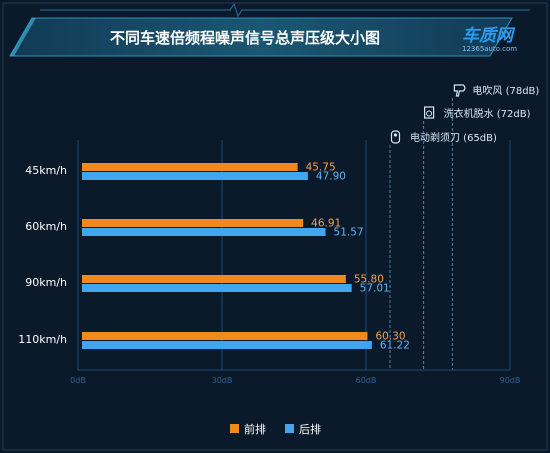 The image size is (550, 453). What do you see at coordinates (275, 429) in the screenshot?
I see `legend: 前排 后排` at bounding box center [275, 429].